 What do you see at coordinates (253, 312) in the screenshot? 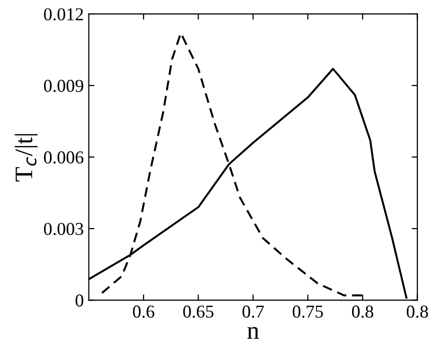
I see `x-tick-label: 0.7` at bounding box center [253, 312].